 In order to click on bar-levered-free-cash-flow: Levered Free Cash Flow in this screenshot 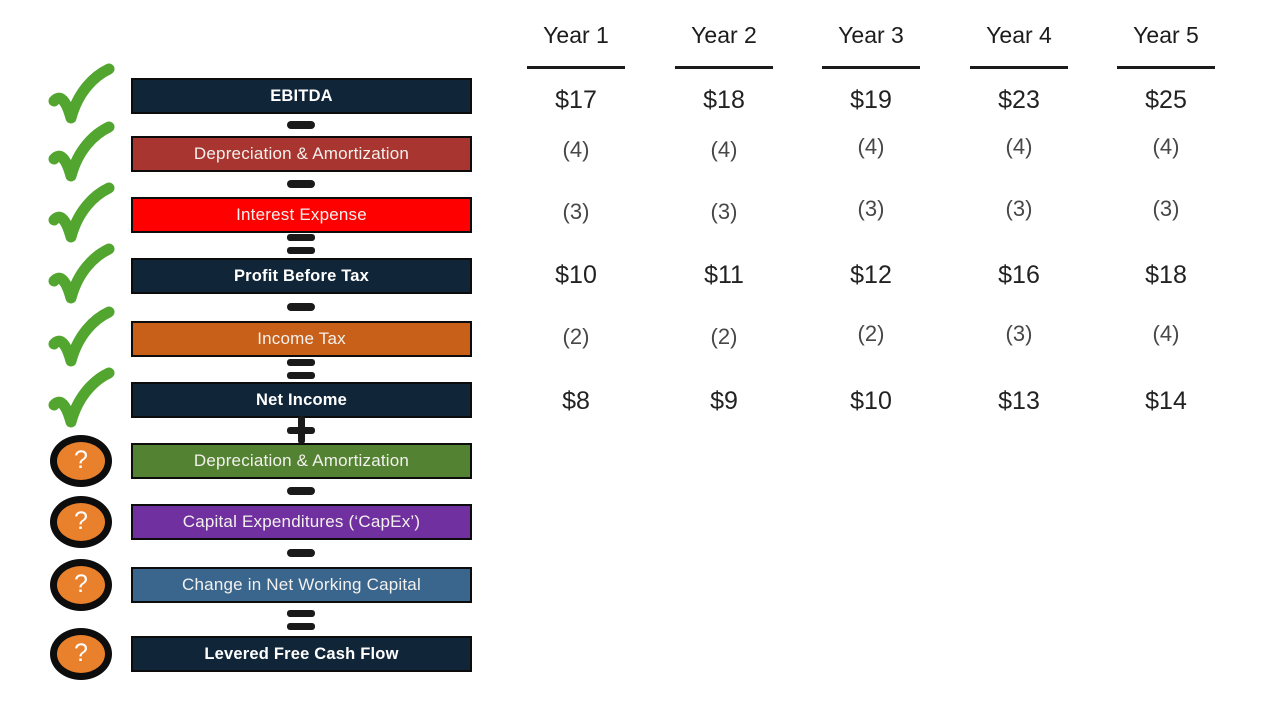, I will do `click(301, 654)`.